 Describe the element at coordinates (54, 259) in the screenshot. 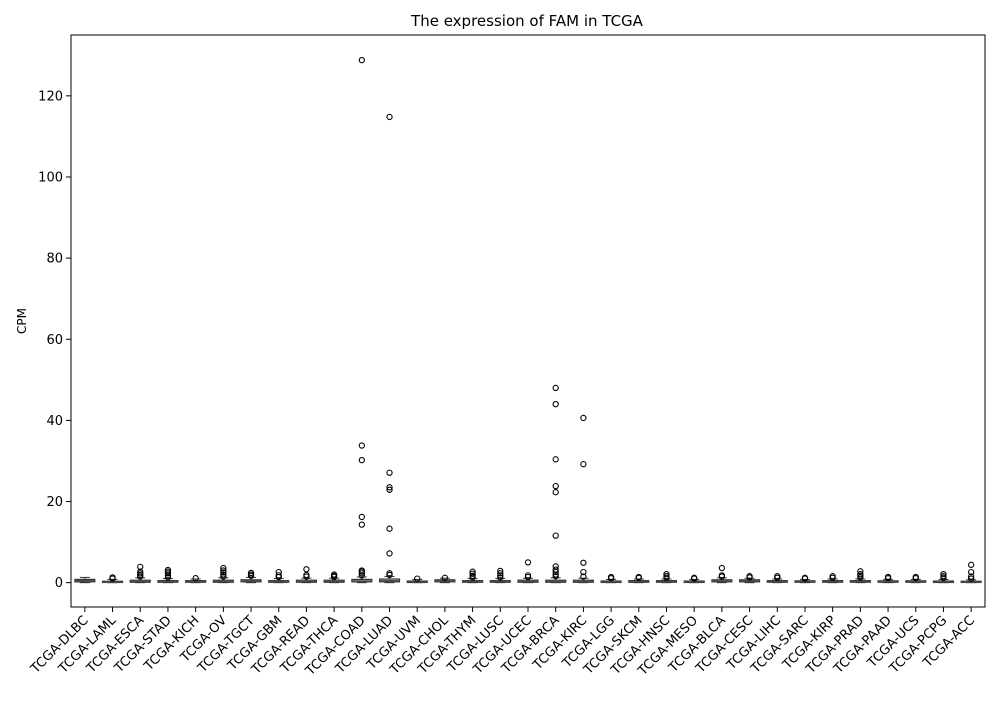

I see `y-tick-label: 80` at that location.